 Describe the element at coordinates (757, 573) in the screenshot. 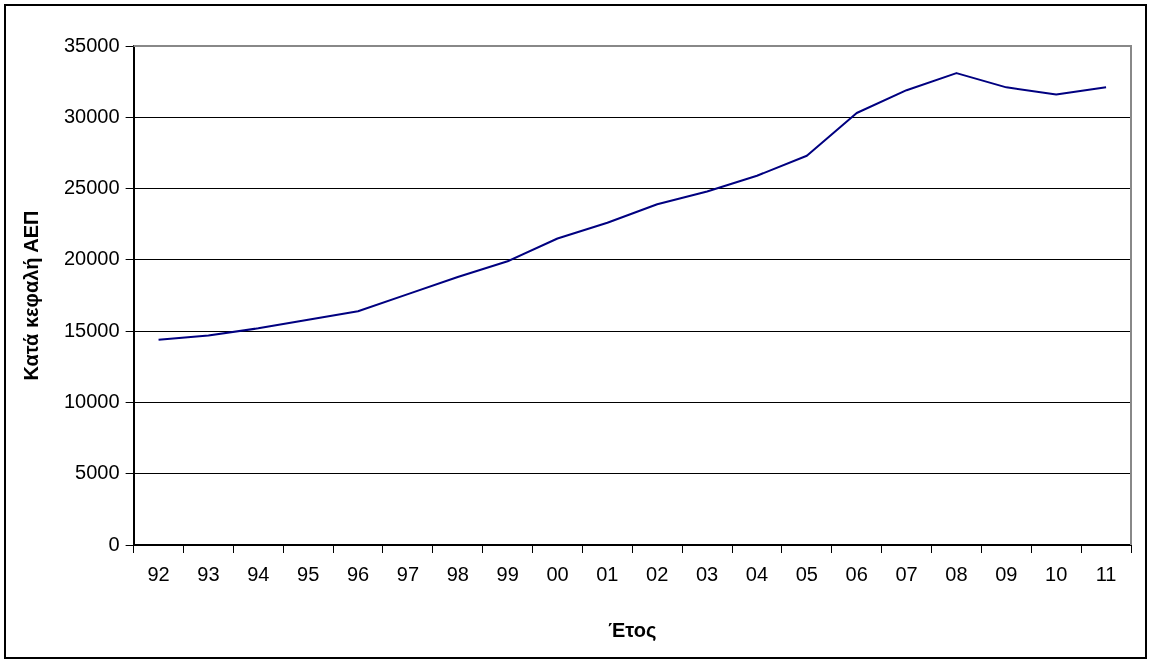

I see `x-tick-label: 04` at that location.